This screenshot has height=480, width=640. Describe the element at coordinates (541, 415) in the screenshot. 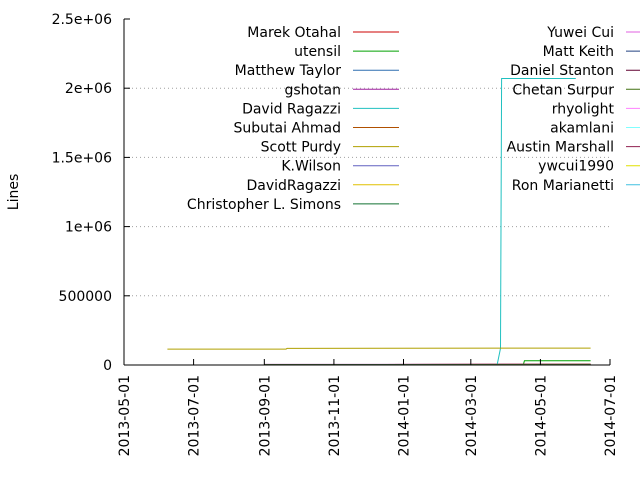

I see `x-tick-label: 2014-05-01` at that location.